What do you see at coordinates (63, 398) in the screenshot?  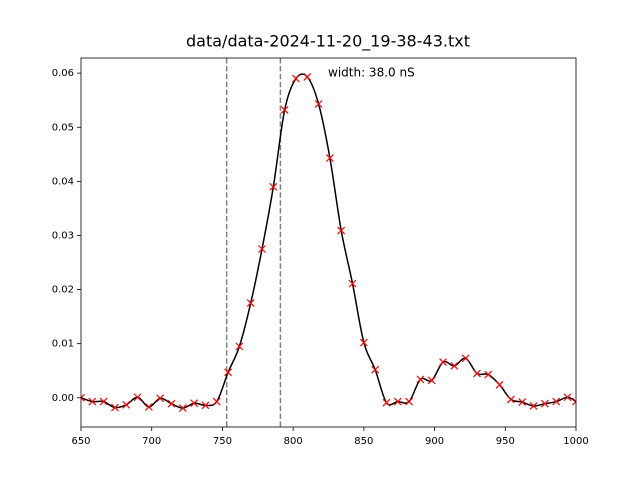 I see `y-tick-label: 0.00` at bounding box center [63, 398].